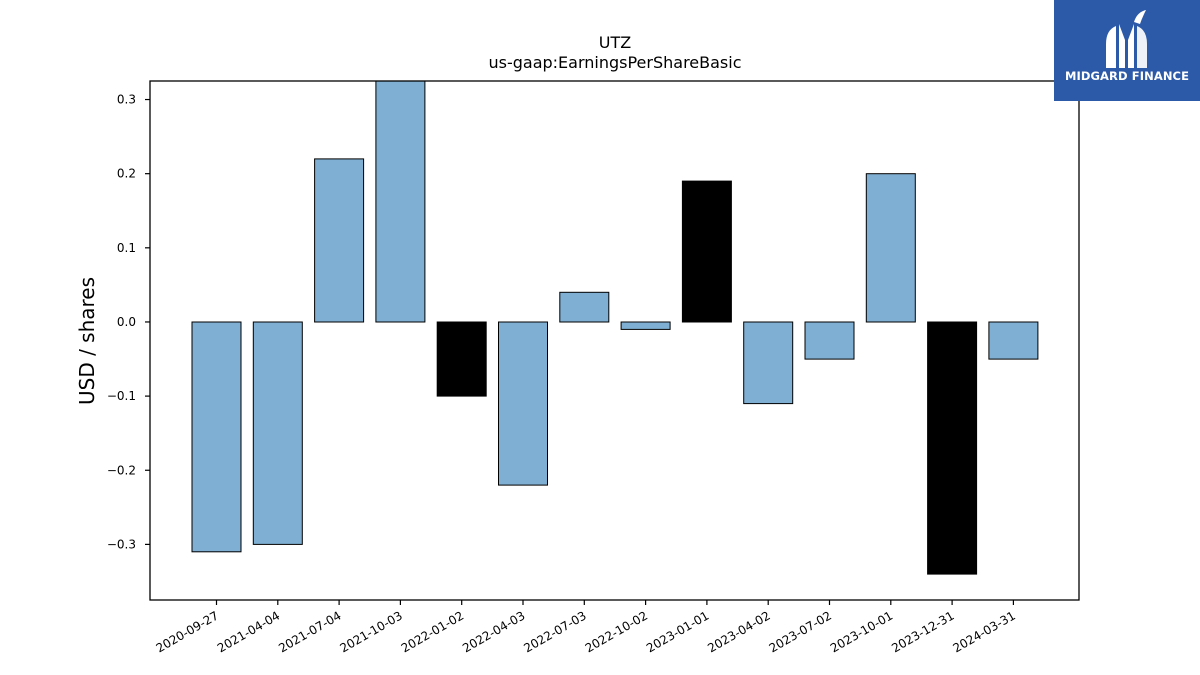 This screenshot has width=1200, height=675. I want to click on y-tick-label: 0.2, so click(126, 174).